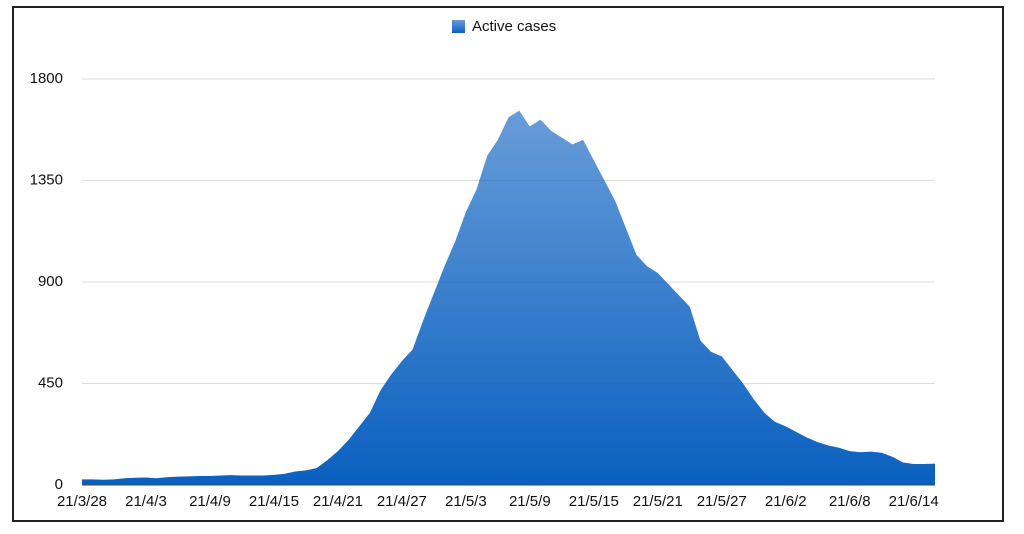 This screenshot has height=534, width=1024. I want to click on legend-swatch, so click(458, 26).